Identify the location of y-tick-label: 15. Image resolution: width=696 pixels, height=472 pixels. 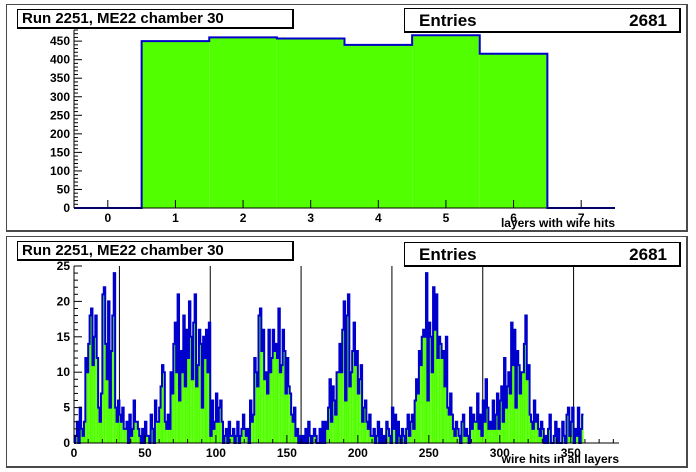
(64, 337).